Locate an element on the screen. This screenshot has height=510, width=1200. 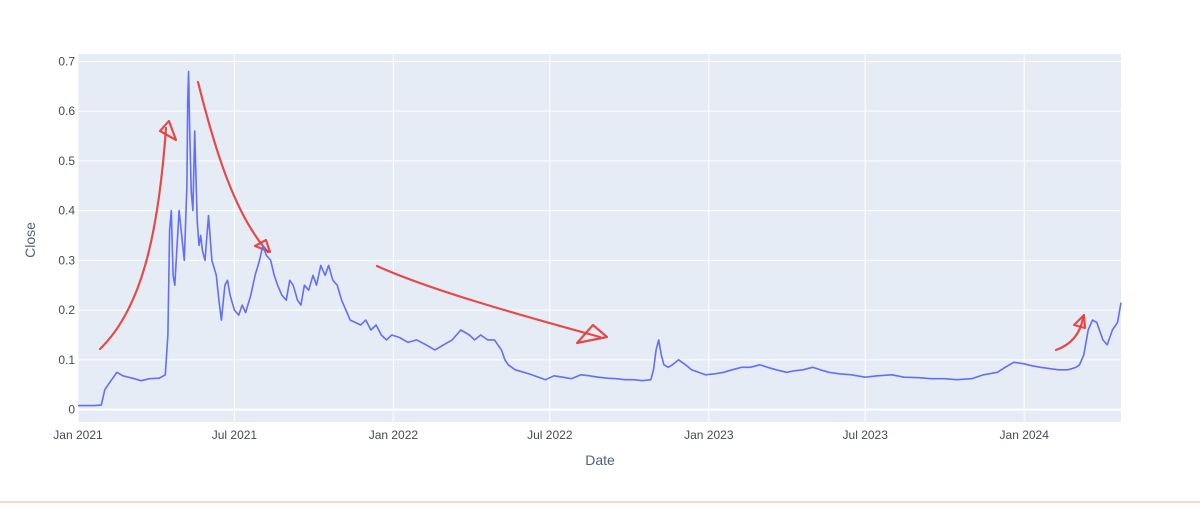
y-axis-ticks: 0 0.1 0.2 0.3 0.4 0.5 0.6 0.7 is located at coordinates (66, 235).